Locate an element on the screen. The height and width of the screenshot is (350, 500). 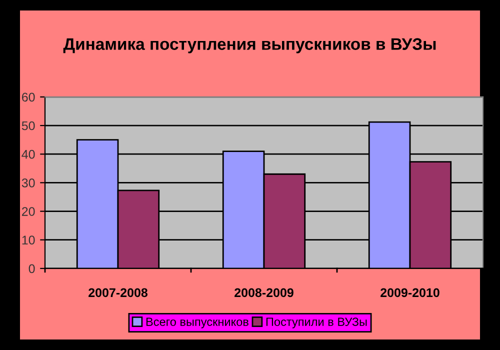
y-tick-label: 10 is located at coordinates (28, 240).